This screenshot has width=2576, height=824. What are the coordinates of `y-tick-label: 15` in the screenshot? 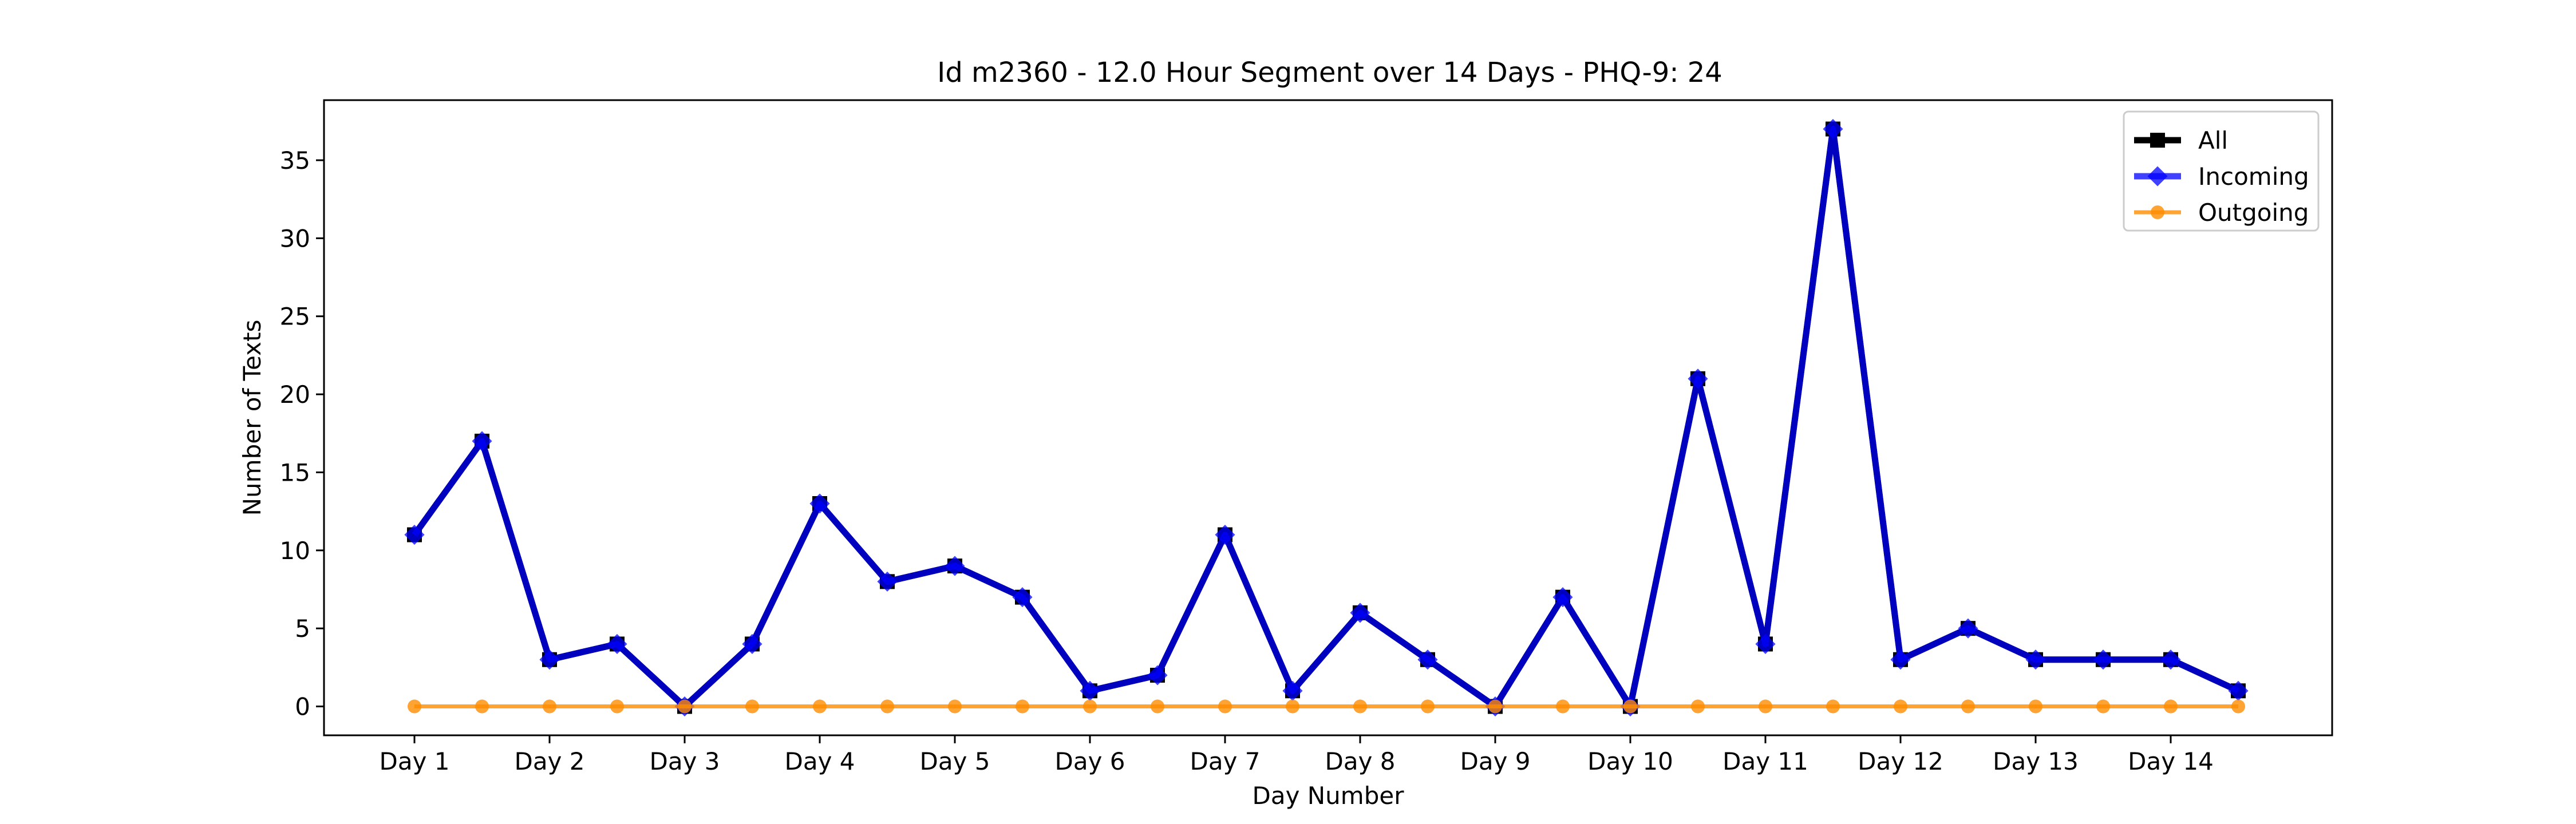 It's located at (295, 472).